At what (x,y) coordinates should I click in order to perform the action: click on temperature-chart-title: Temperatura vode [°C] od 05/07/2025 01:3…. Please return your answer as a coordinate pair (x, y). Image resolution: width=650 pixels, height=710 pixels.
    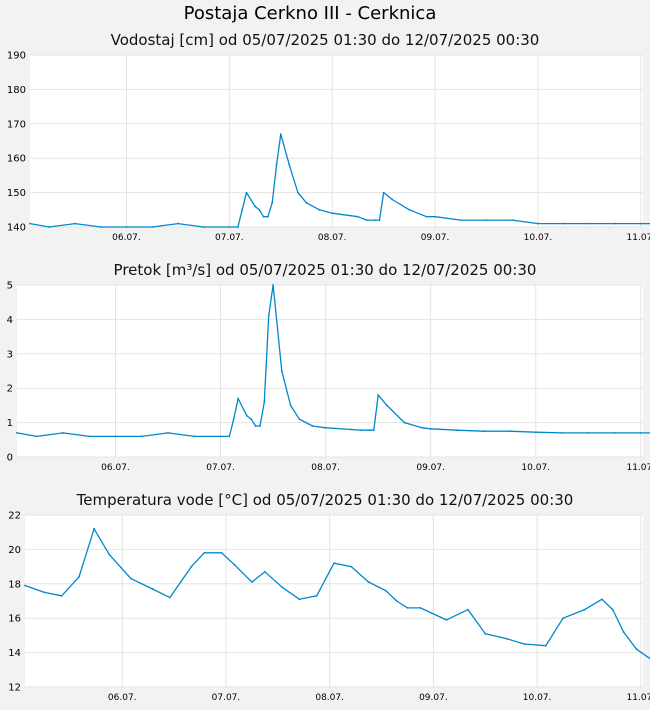
    Looking at the image, I should click on (325, 500).